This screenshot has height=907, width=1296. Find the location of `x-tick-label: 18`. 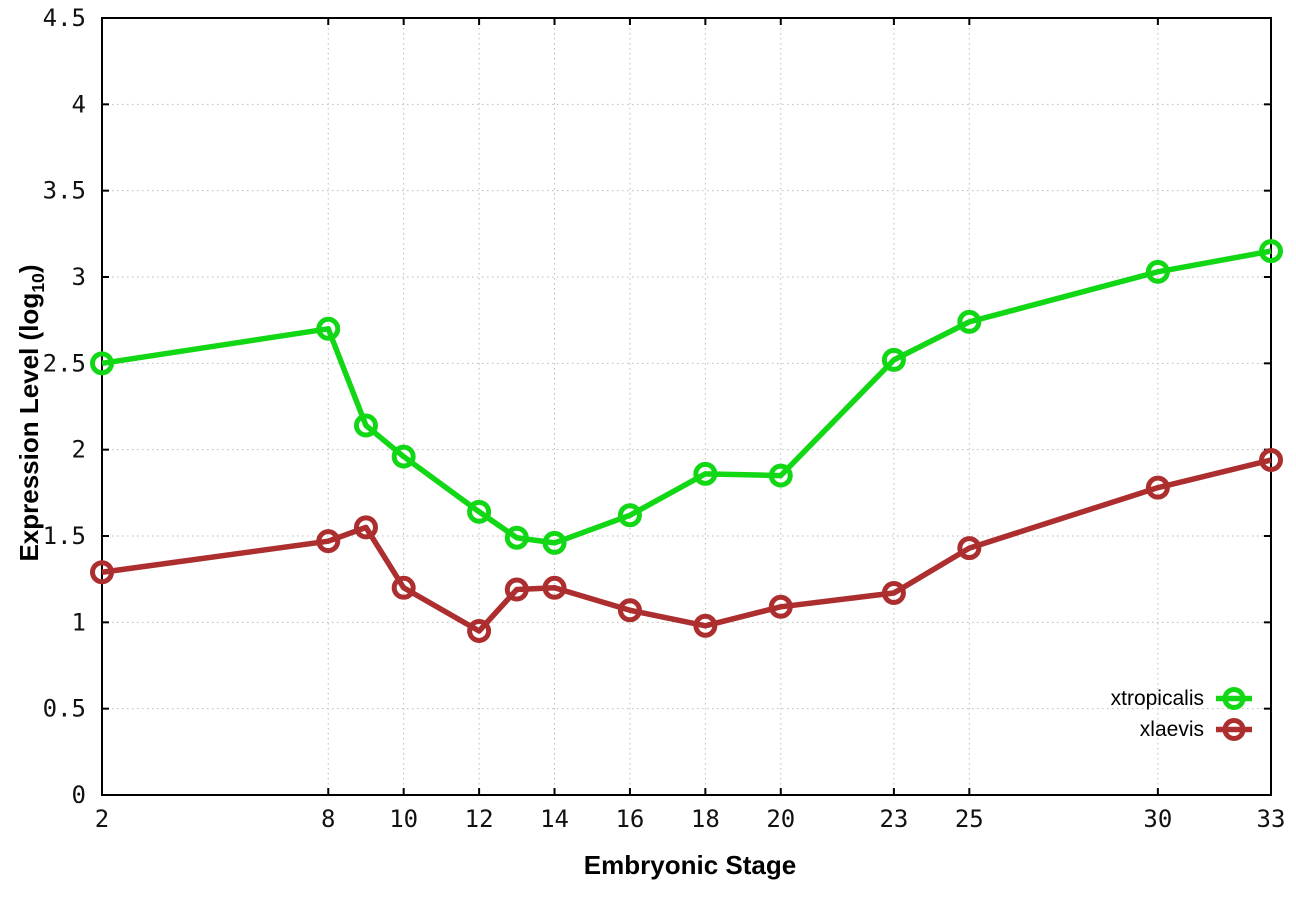

x-tick-label: 18 is located at coordinates (705, 819).